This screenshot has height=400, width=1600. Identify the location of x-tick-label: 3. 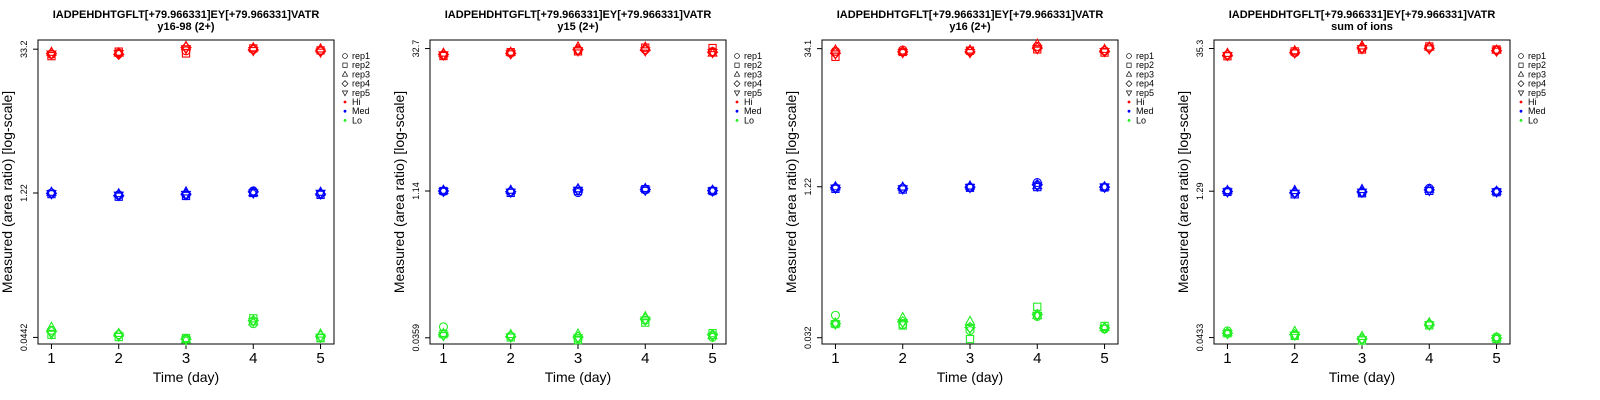
(578, 358).